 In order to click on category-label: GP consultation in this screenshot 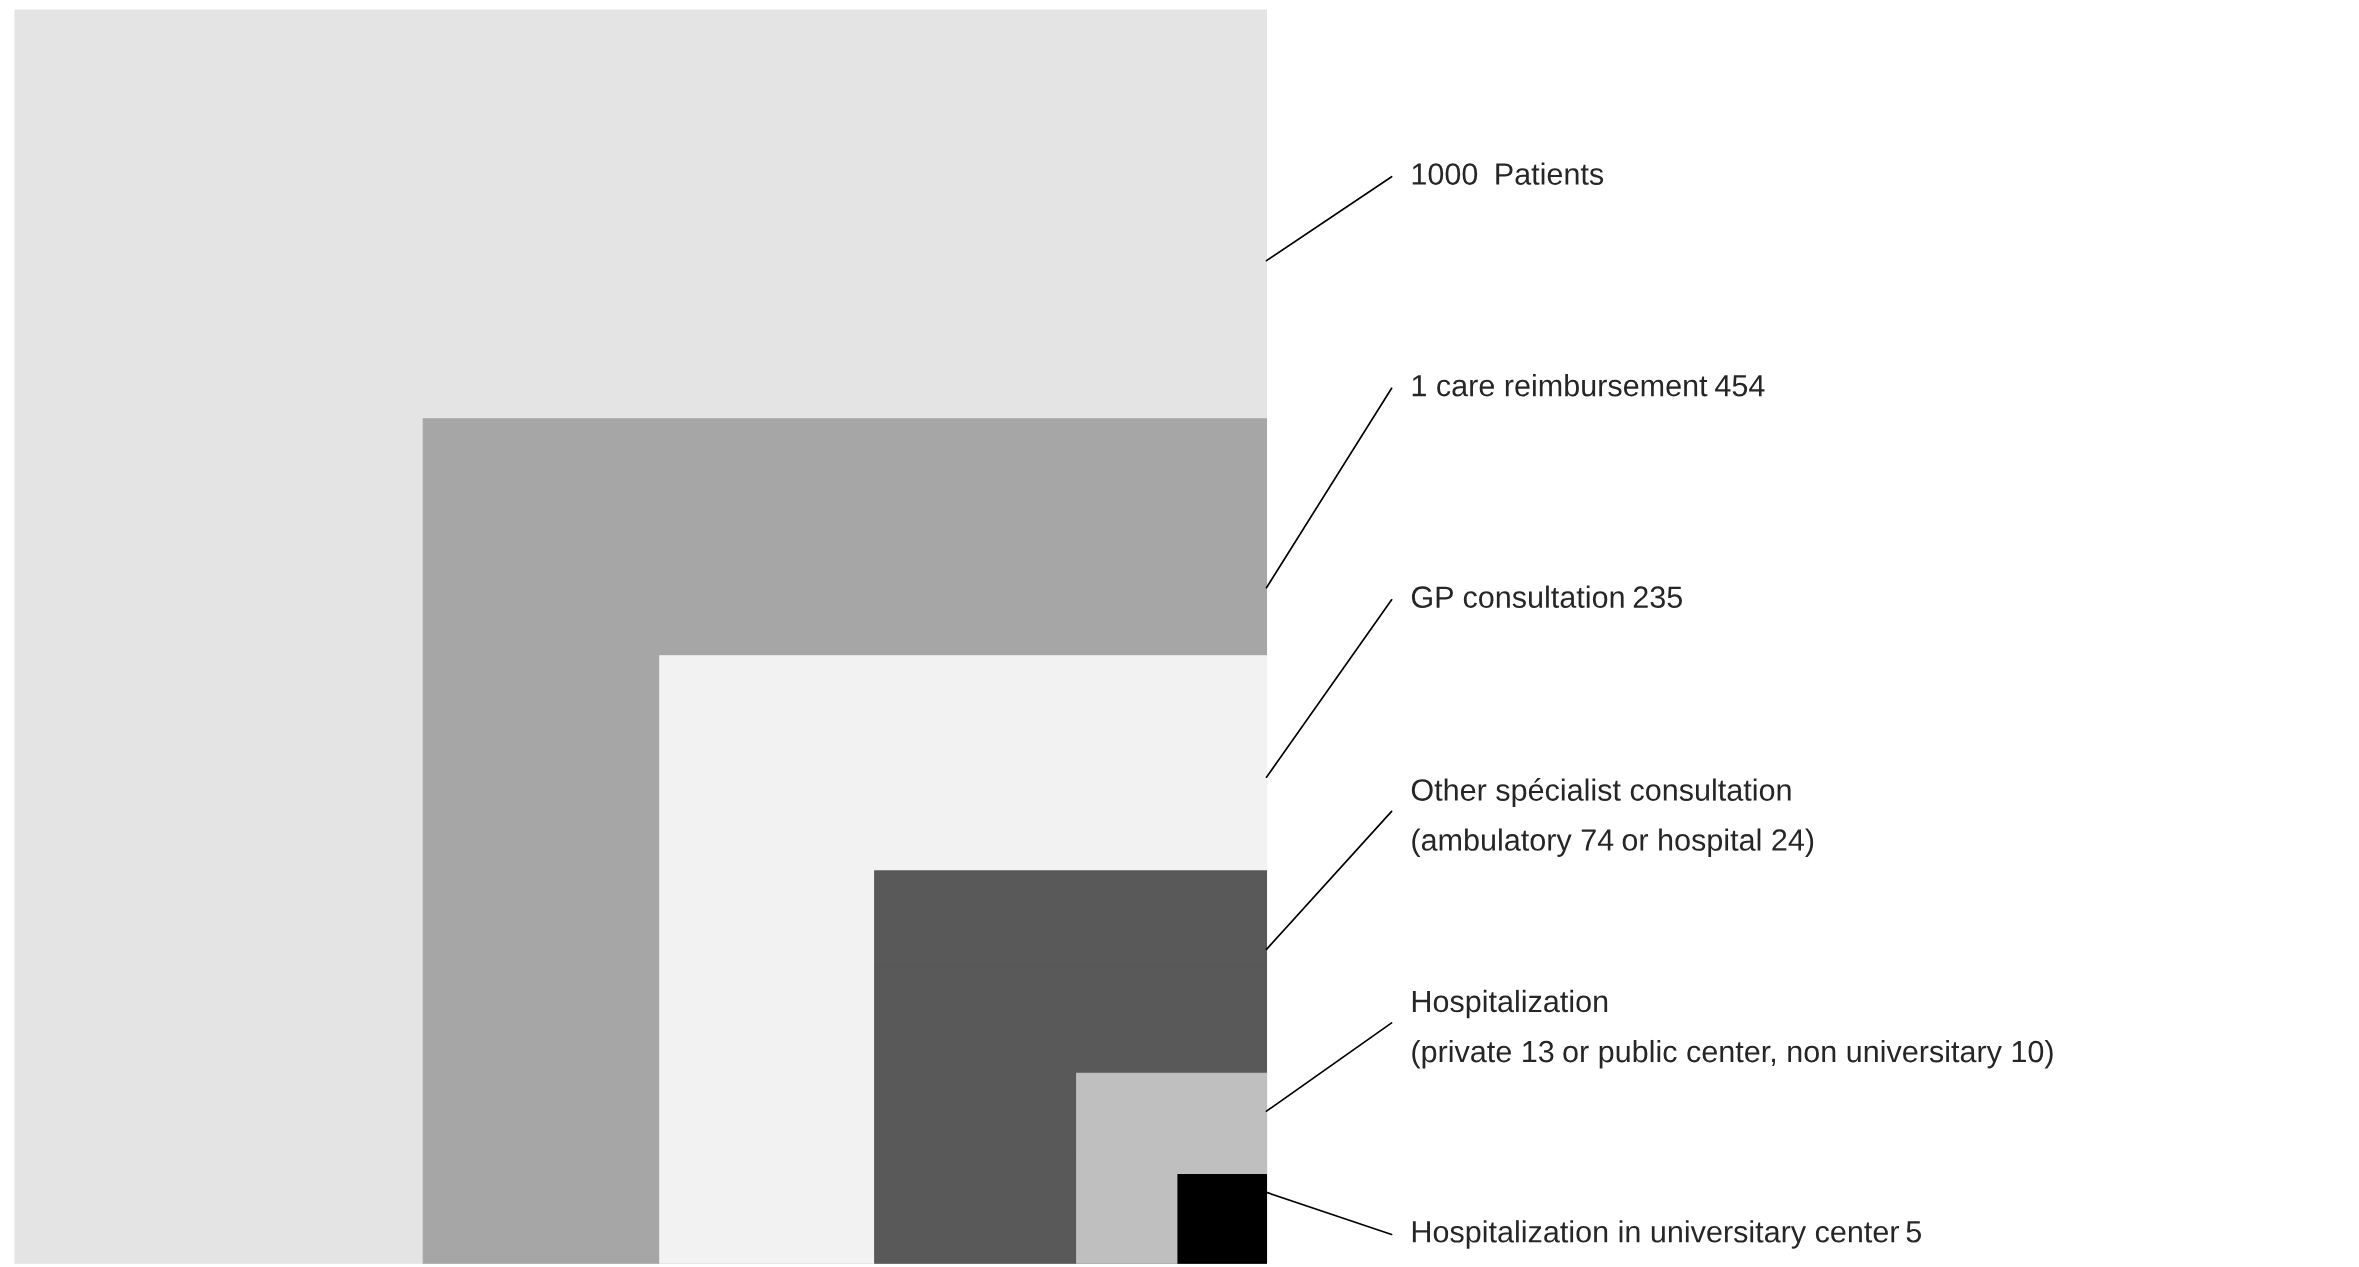, I will do `click(1517, 596)`.